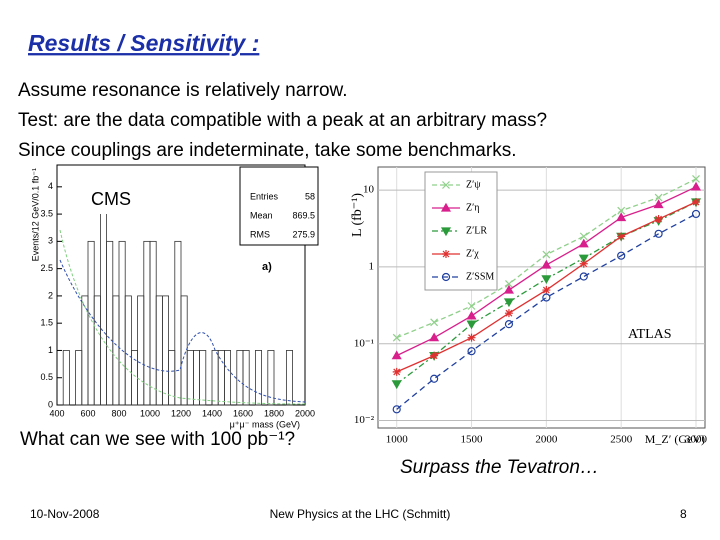  I want to click on stats-value: 869.5, so click(303, 215).